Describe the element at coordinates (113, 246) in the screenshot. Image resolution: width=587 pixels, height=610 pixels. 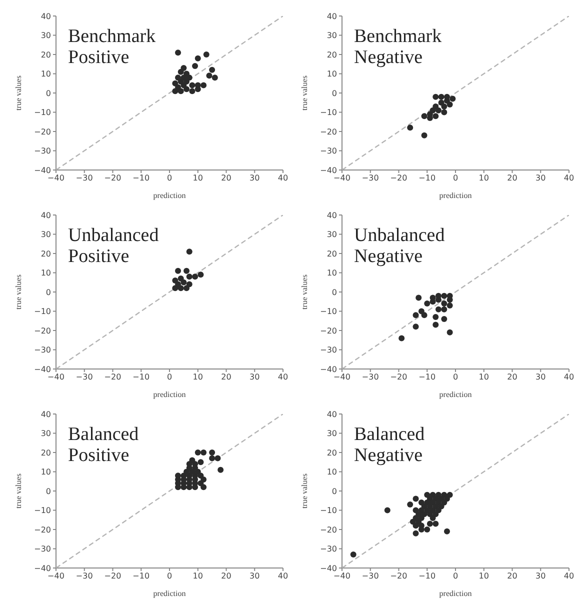
I see `text: Unbalanced Positive` at that location.